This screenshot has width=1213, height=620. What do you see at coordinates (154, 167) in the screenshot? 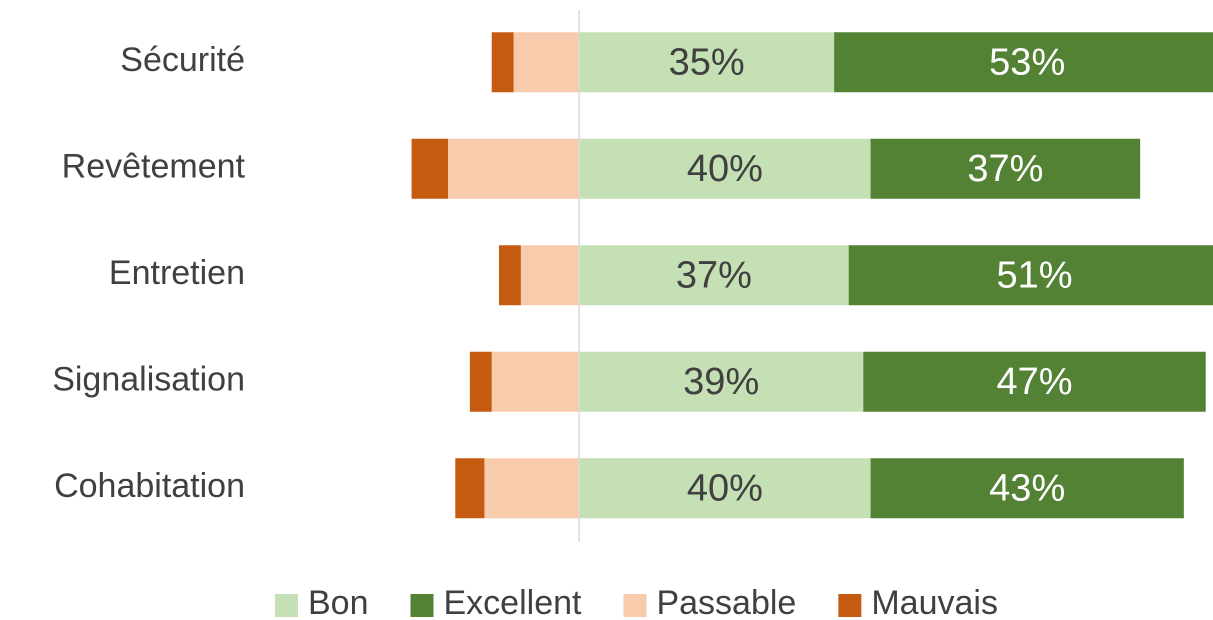
I see `category-label: Revêtement` at bounding box center [154, 167].